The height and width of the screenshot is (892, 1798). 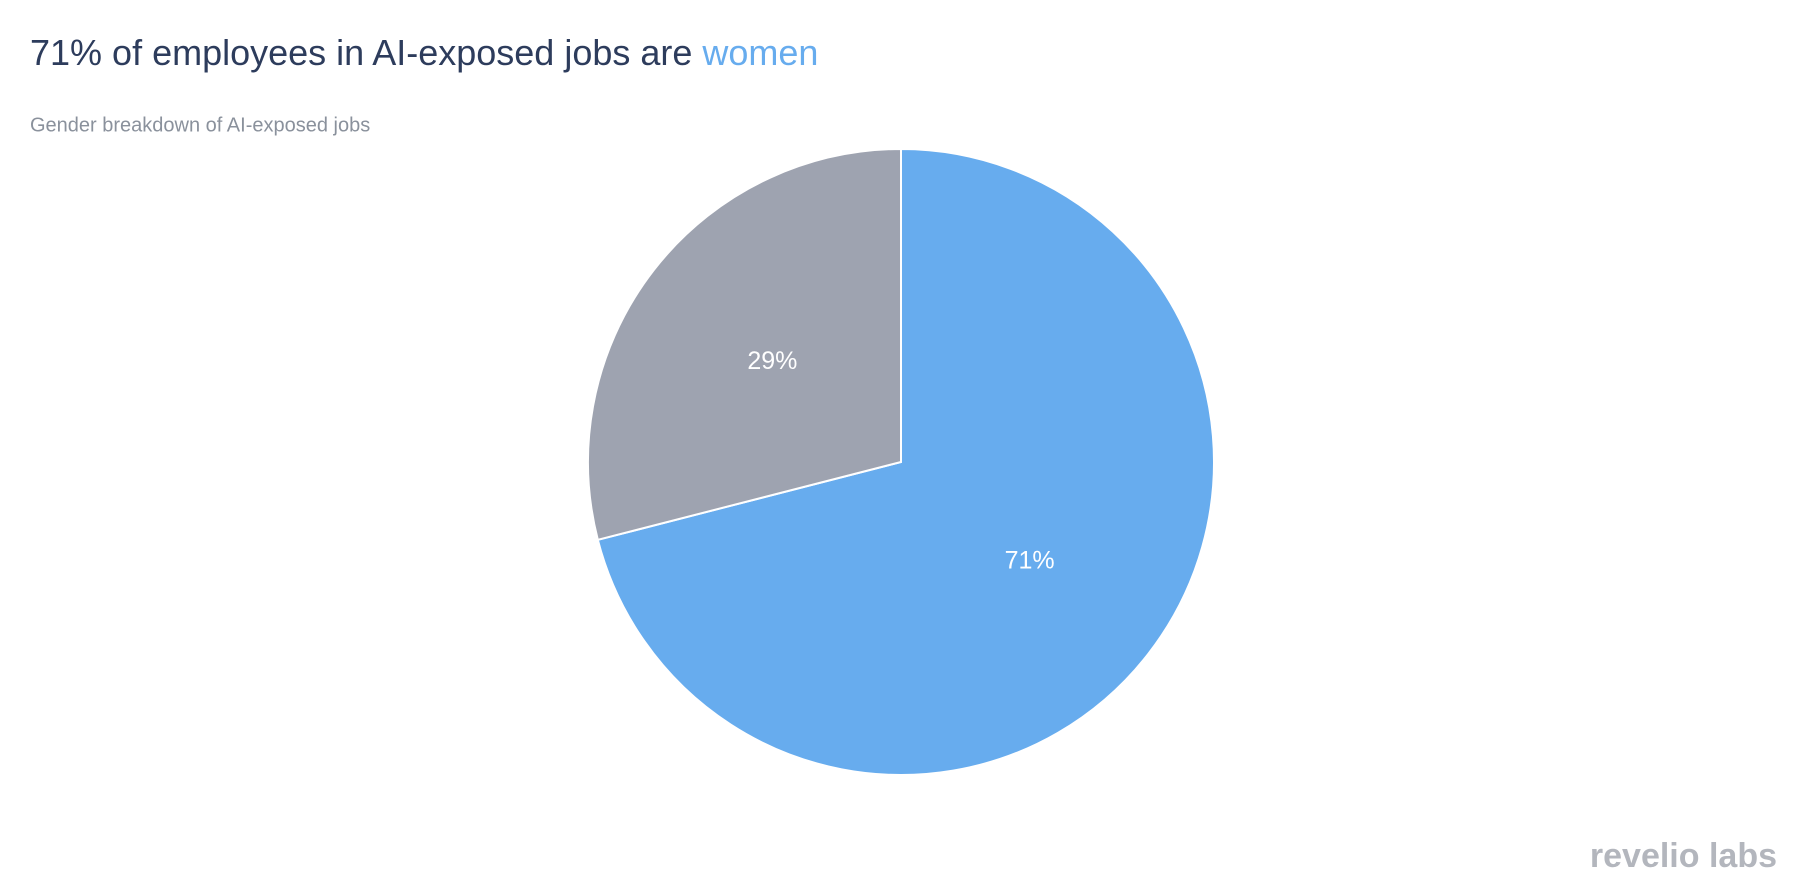 What do you see at coordinates (772, 361) in the screenshot?
I see `data-label: 29%` at bounding box center [772, 361].